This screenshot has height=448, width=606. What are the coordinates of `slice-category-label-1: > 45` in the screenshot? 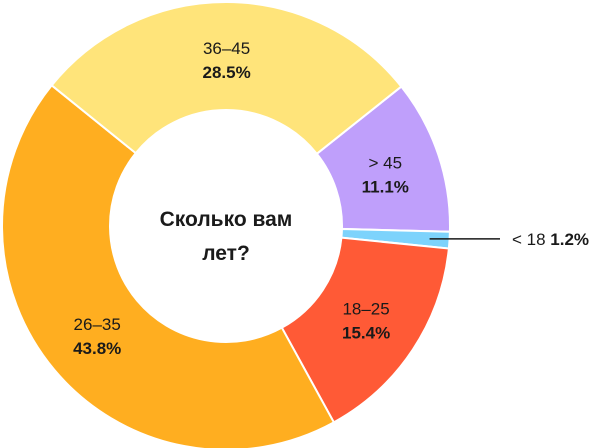 It's located at (386, 163).